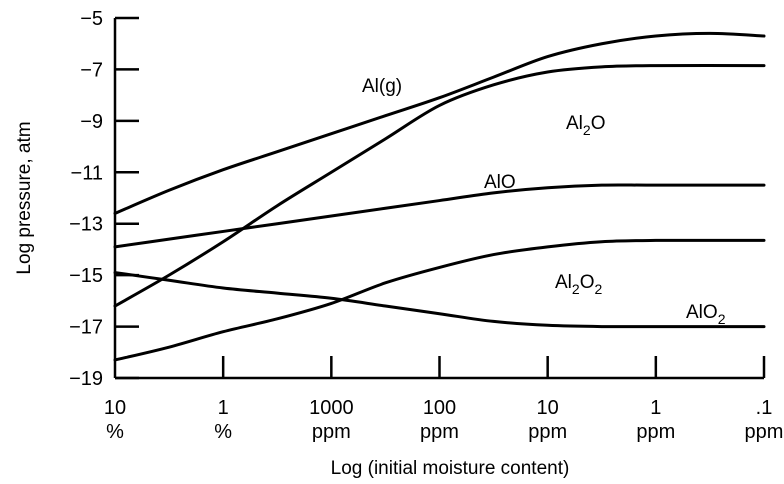  Describe the element at coordinates (87, 173) in the screenshot. I see `y-tick-label: −11` at that location.